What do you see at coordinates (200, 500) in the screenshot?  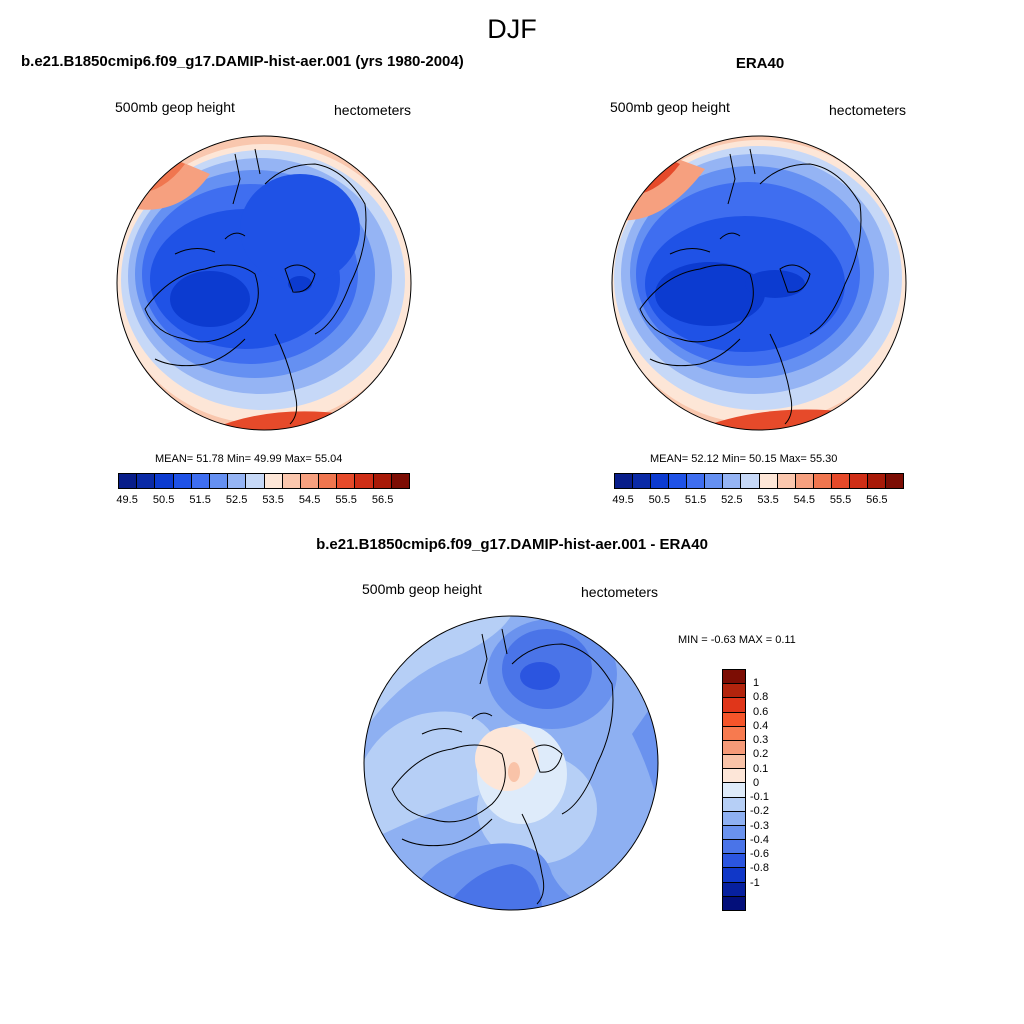 I see `model-colorbar-label: 51.5` at bounding box center [200, 500].